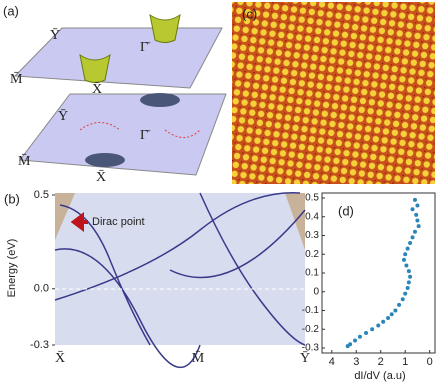 The image size is (437, 382). Describe the element at coordinates (249, 13) in the screenshot. I see `panel-label: (c)` at that location.